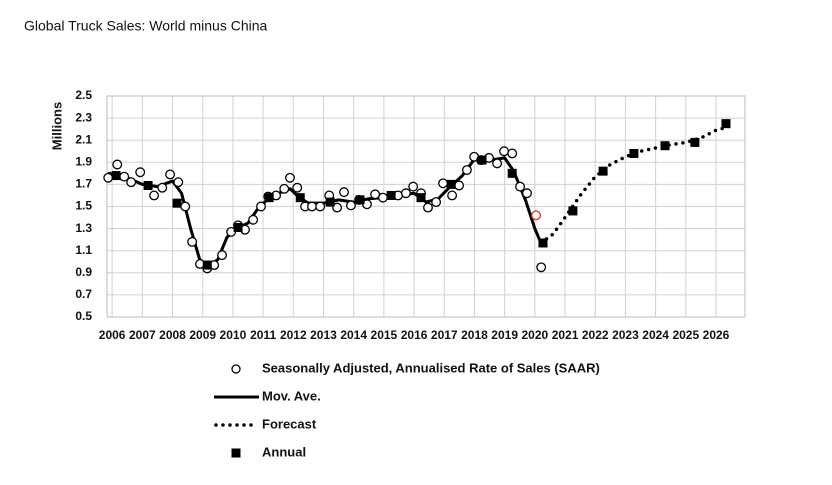 The width and height of the screenshot is (832, 485). Describe the element at coordinates (145, 26) in the screenshot. I see `chart-title: Global Truck Sales: World minus China` at that location.